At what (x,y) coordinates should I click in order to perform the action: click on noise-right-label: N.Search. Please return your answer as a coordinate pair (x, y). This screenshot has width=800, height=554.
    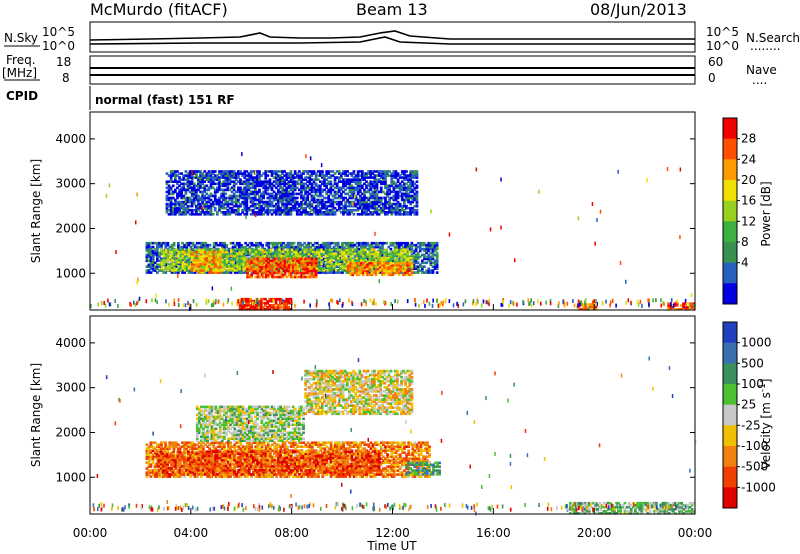
    Looking at the image, I should click on (773, 38).